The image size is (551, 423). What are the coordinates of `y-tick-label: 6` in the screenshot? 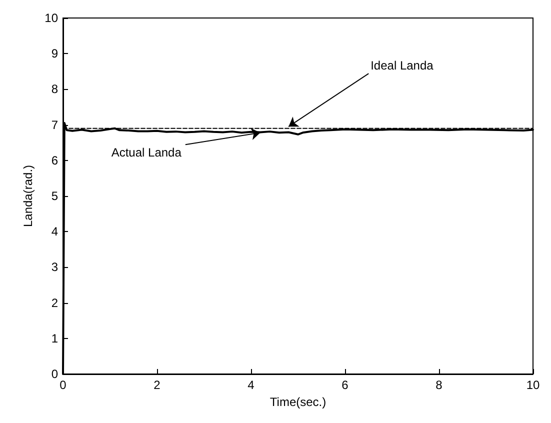 It's located at (54, 160).